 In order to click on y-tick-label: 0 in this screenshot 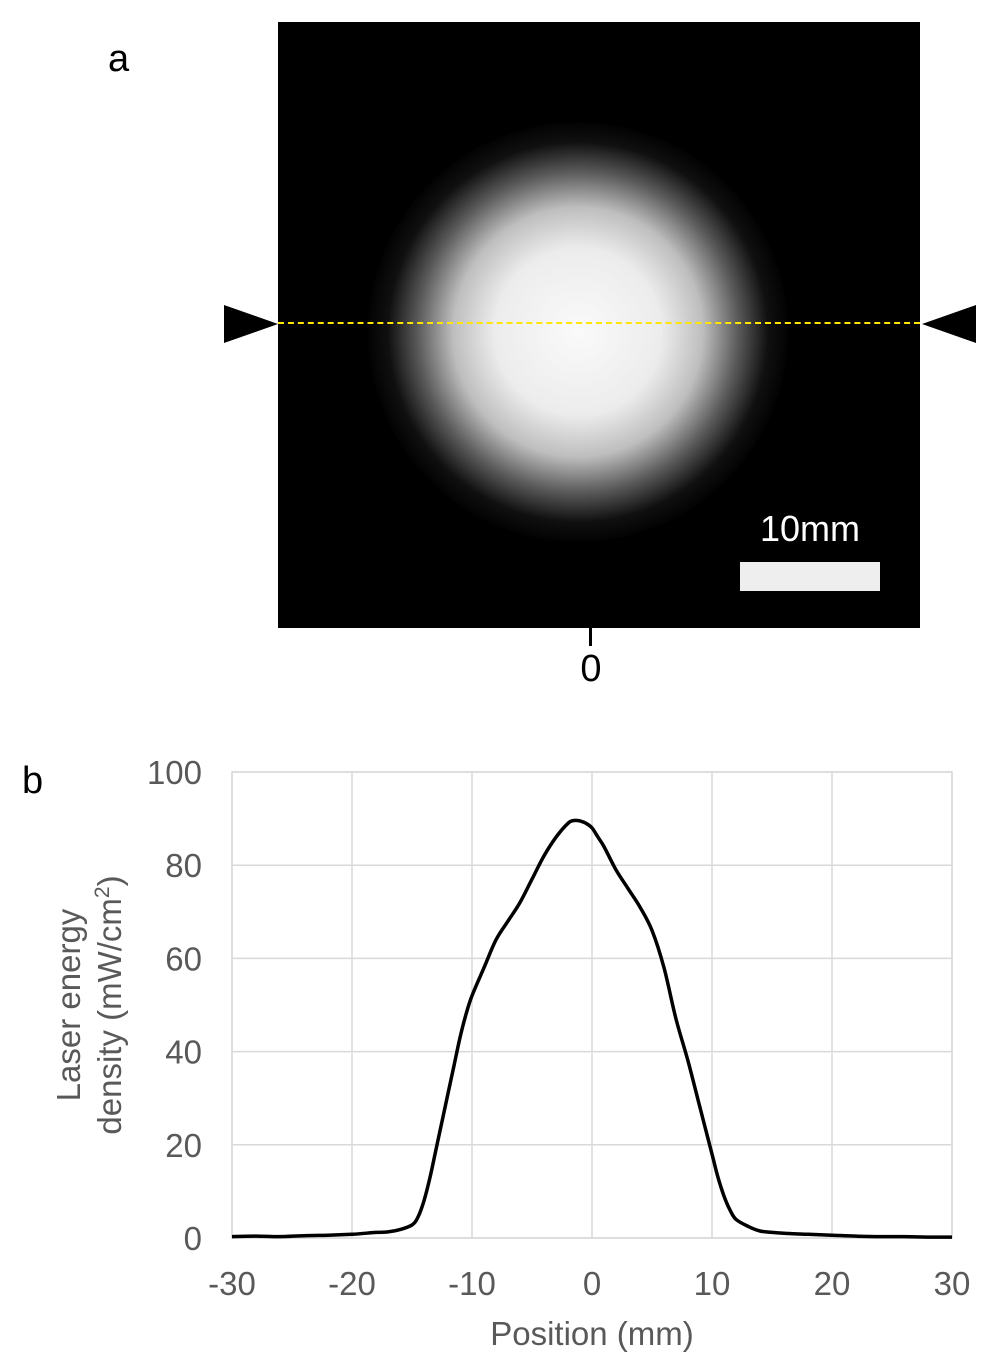, I will do `click(193, 1238)`.